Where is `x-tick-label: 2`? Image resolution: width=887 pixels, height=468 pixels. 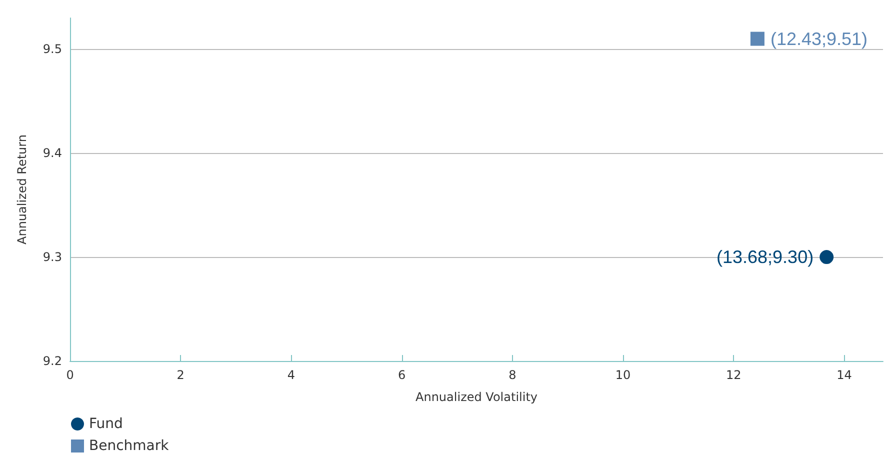 x-tick-label: 2 is located at coordinates (180, 375).